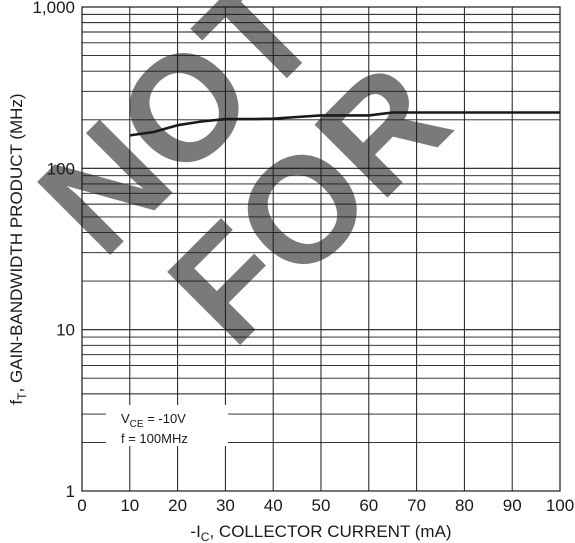 The height and width of the screenshot is (543, 575). Describe the element at coordinates (225, 505) in the screenshot. I see `x-tick-label: 30` at that location.